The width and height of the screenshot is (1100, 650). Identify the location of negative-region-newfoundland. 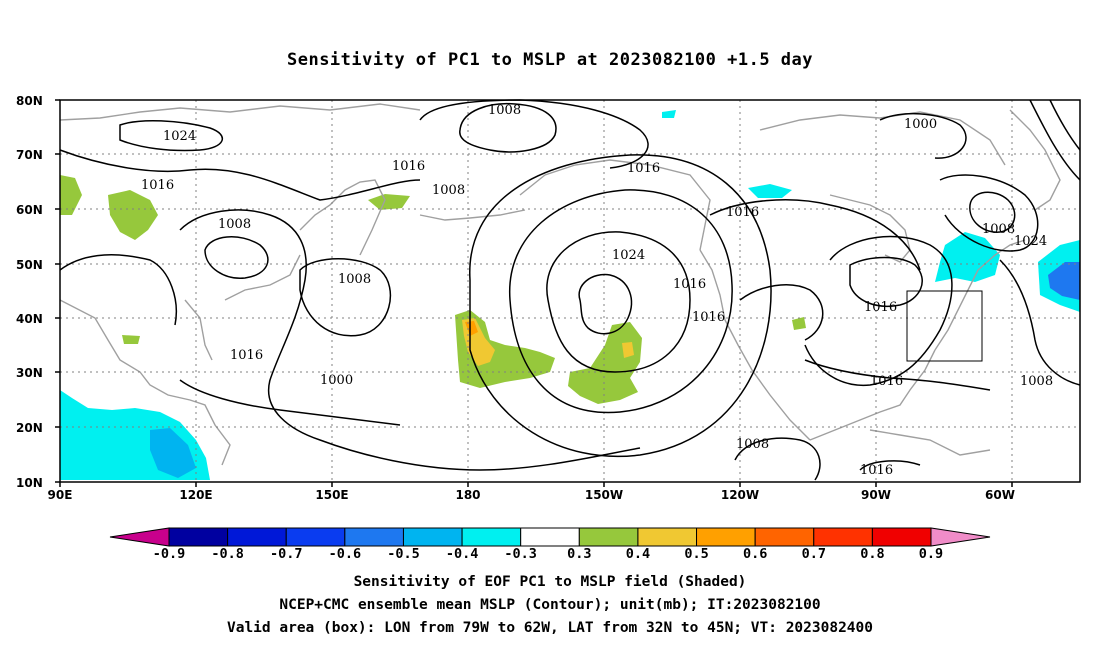
(967, 257).